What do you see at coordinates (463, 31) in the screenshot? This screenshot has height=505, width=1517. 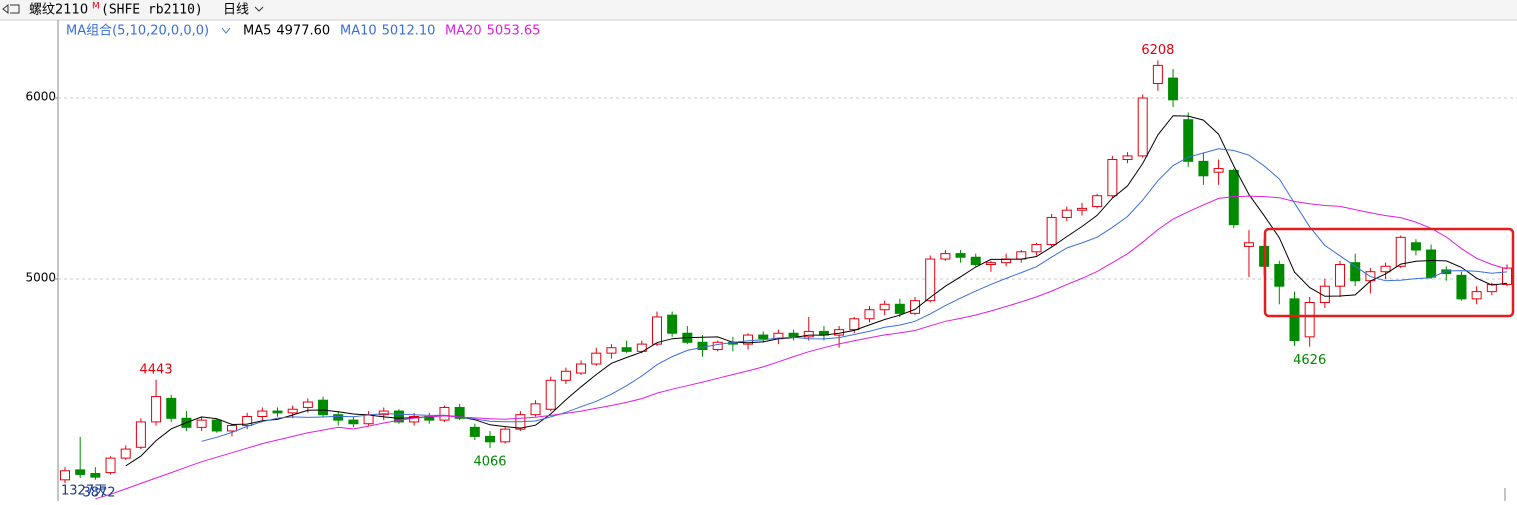 I see `legend-name: MA20` at bounding box center [463, 31].